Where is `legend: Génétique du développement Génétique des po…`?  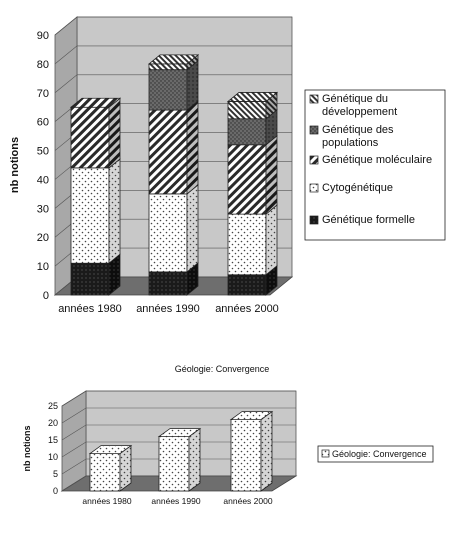 legend: Génétique du développement Génétique des po… is located at coordinates (375, 165).